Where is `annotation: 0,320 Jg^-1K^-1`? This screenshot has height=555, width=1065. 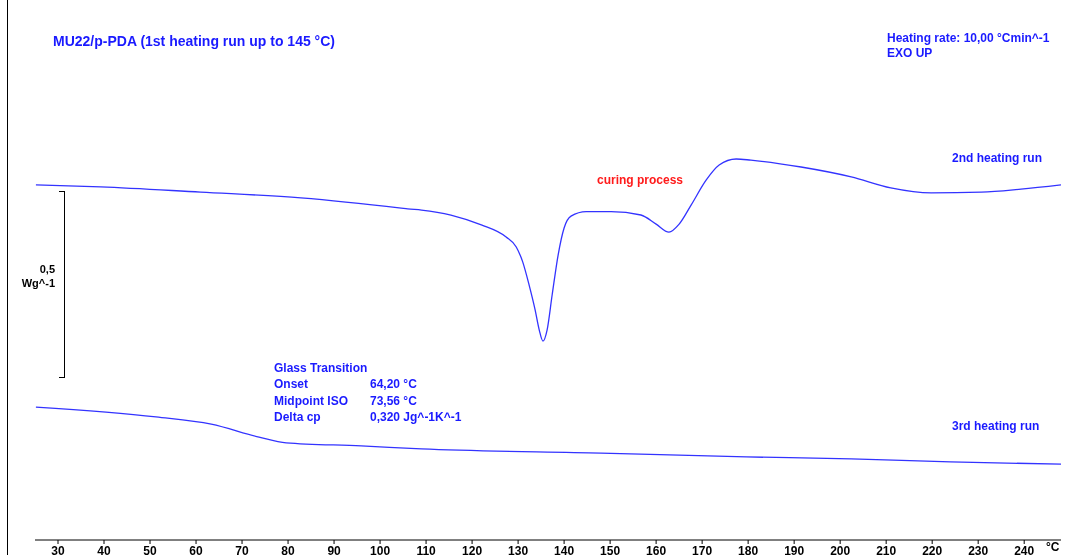 annotation: 0,320 Jg^-1K^-1 is located at coordinates (416, 417).